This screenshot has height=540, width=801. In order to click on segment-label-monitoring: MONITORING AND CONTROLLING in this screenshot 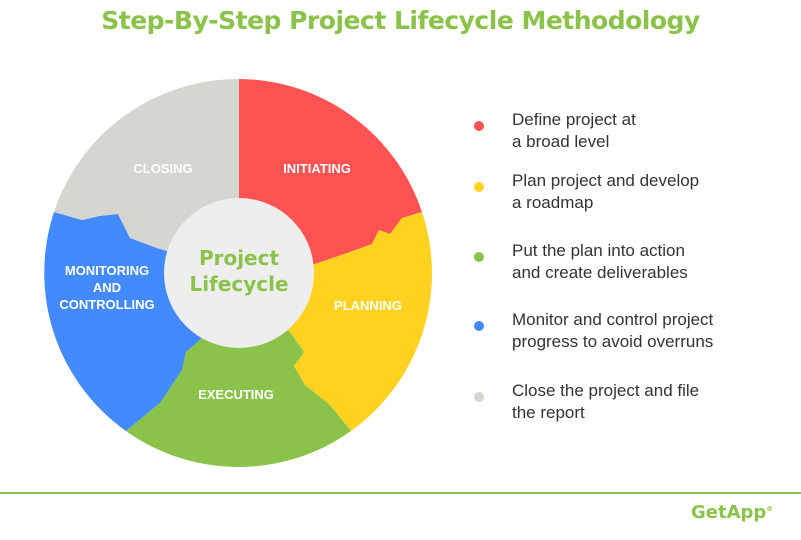, I will do `click(106, 287)`.